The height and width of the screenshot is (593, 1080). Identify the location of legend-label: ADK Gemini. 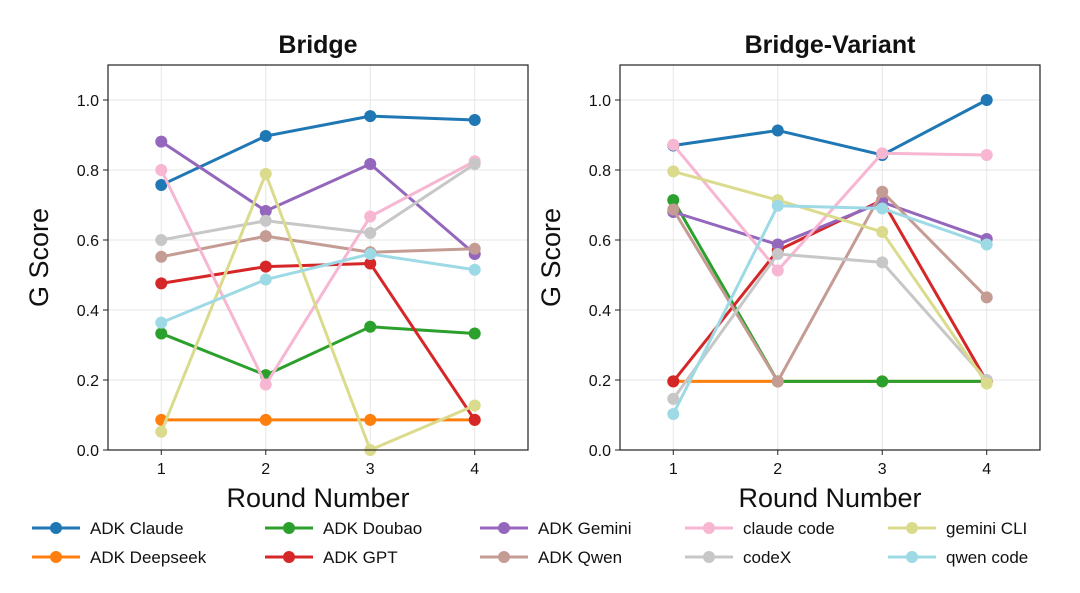
(585, 528).